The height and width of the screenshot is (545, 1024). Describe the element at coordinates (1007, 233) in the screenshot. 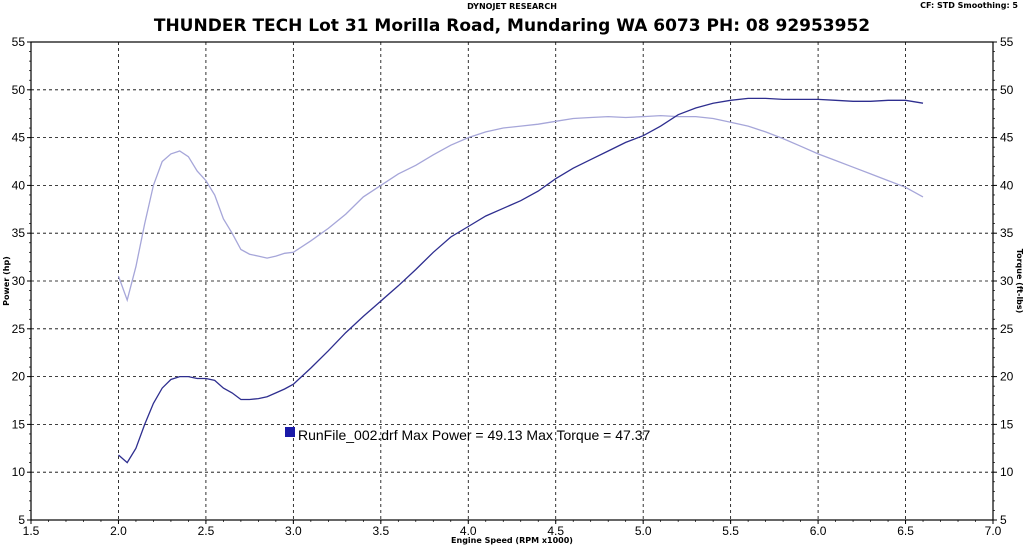

I see `right-tick-label: 35` at that location.